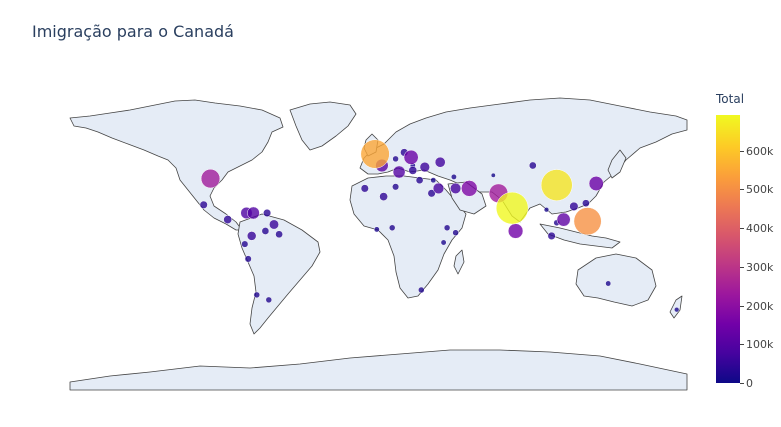  I want to click on colorbar-tick-label: 300k, so click(756, 267).